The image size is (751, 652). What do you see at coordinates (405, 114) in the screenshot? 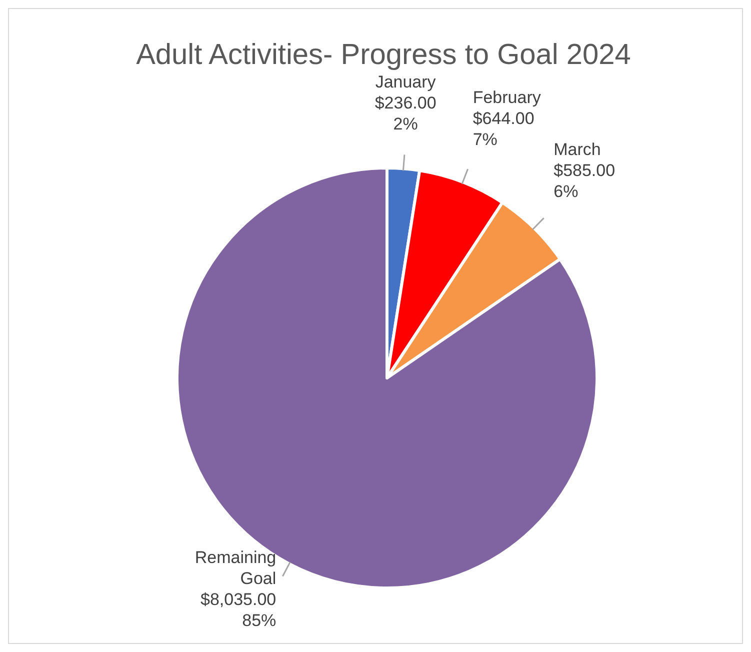
I see `data-label: $236.00 2%` at bounding box center [405, 114].